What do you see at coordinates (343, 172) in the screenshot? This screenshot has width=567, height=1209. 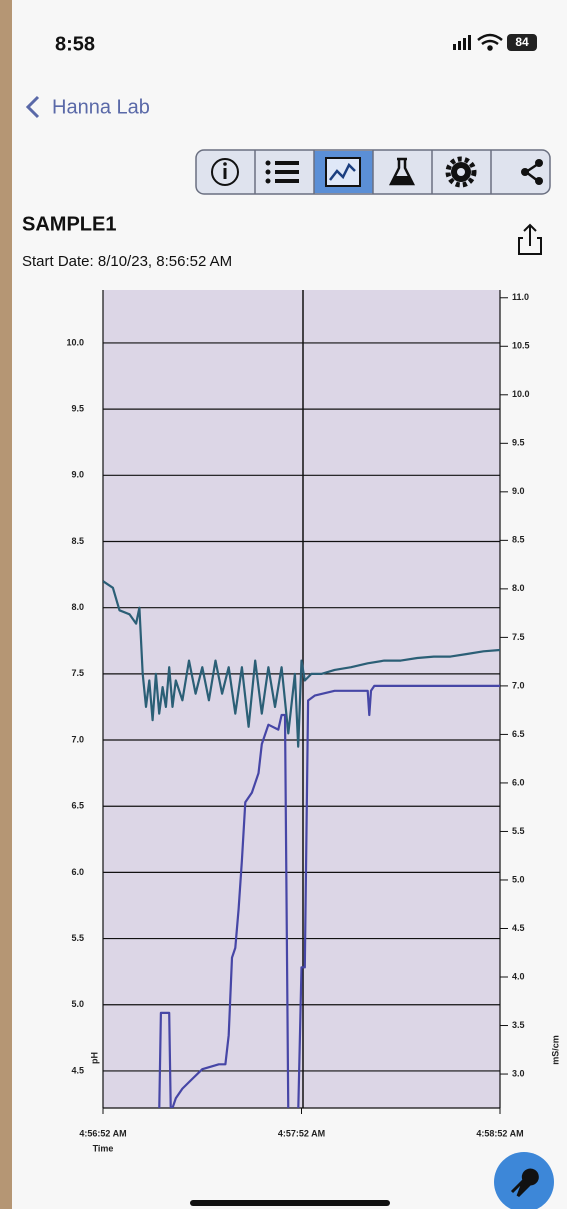 I see `graph-button` at bounding box center [343, 172].